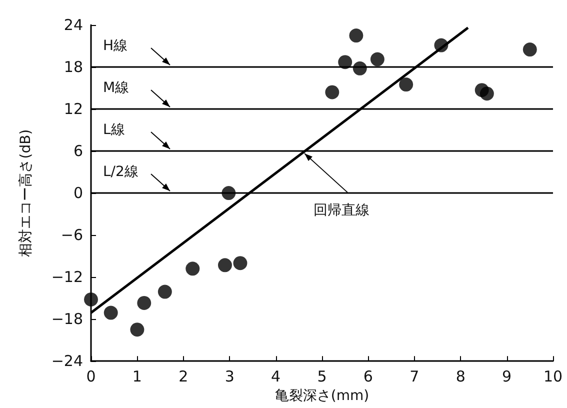 The image size is (567, 408). Describe the element at coordinates (368, 377) in the screenshot. I see `x-tick-label: 6` at that location.